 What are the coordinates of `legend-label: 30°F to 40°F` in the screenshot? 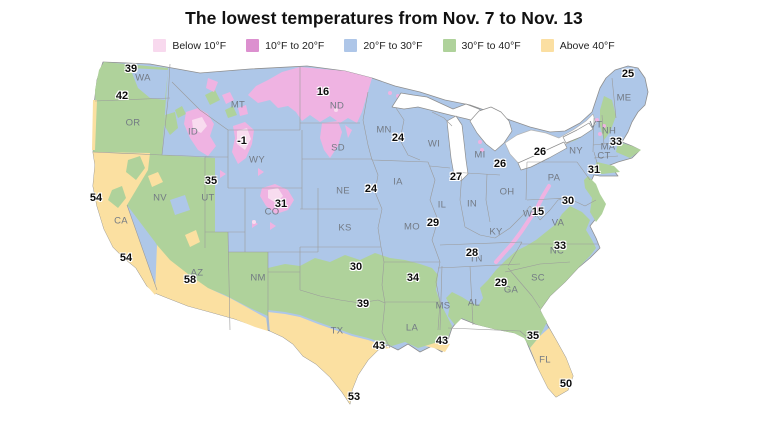 It's located at (491, 45).